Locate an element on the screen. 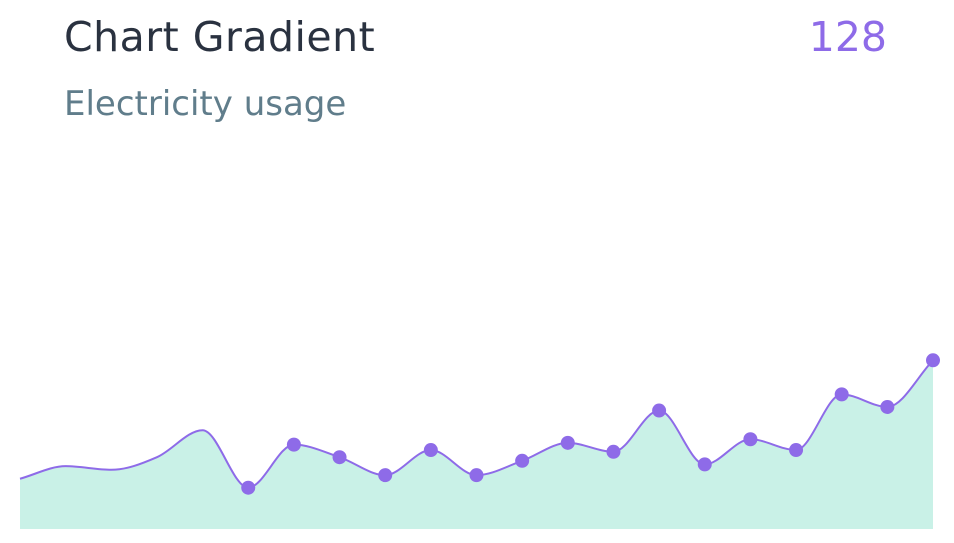 This screenshot has height=543, width=954. chart-title: Chart Gradient is located at coordinates (220, 37).